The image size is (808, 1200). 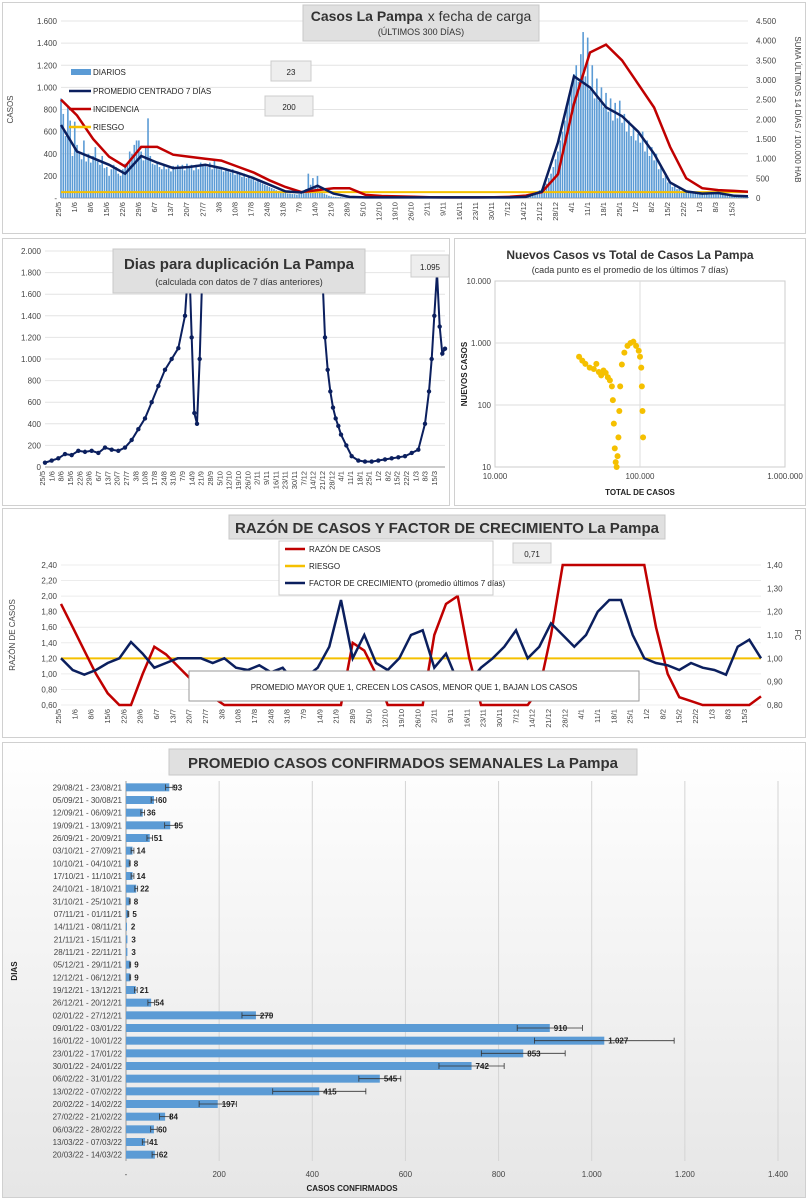 I want to click on note-box, so click(x=414, y=686).